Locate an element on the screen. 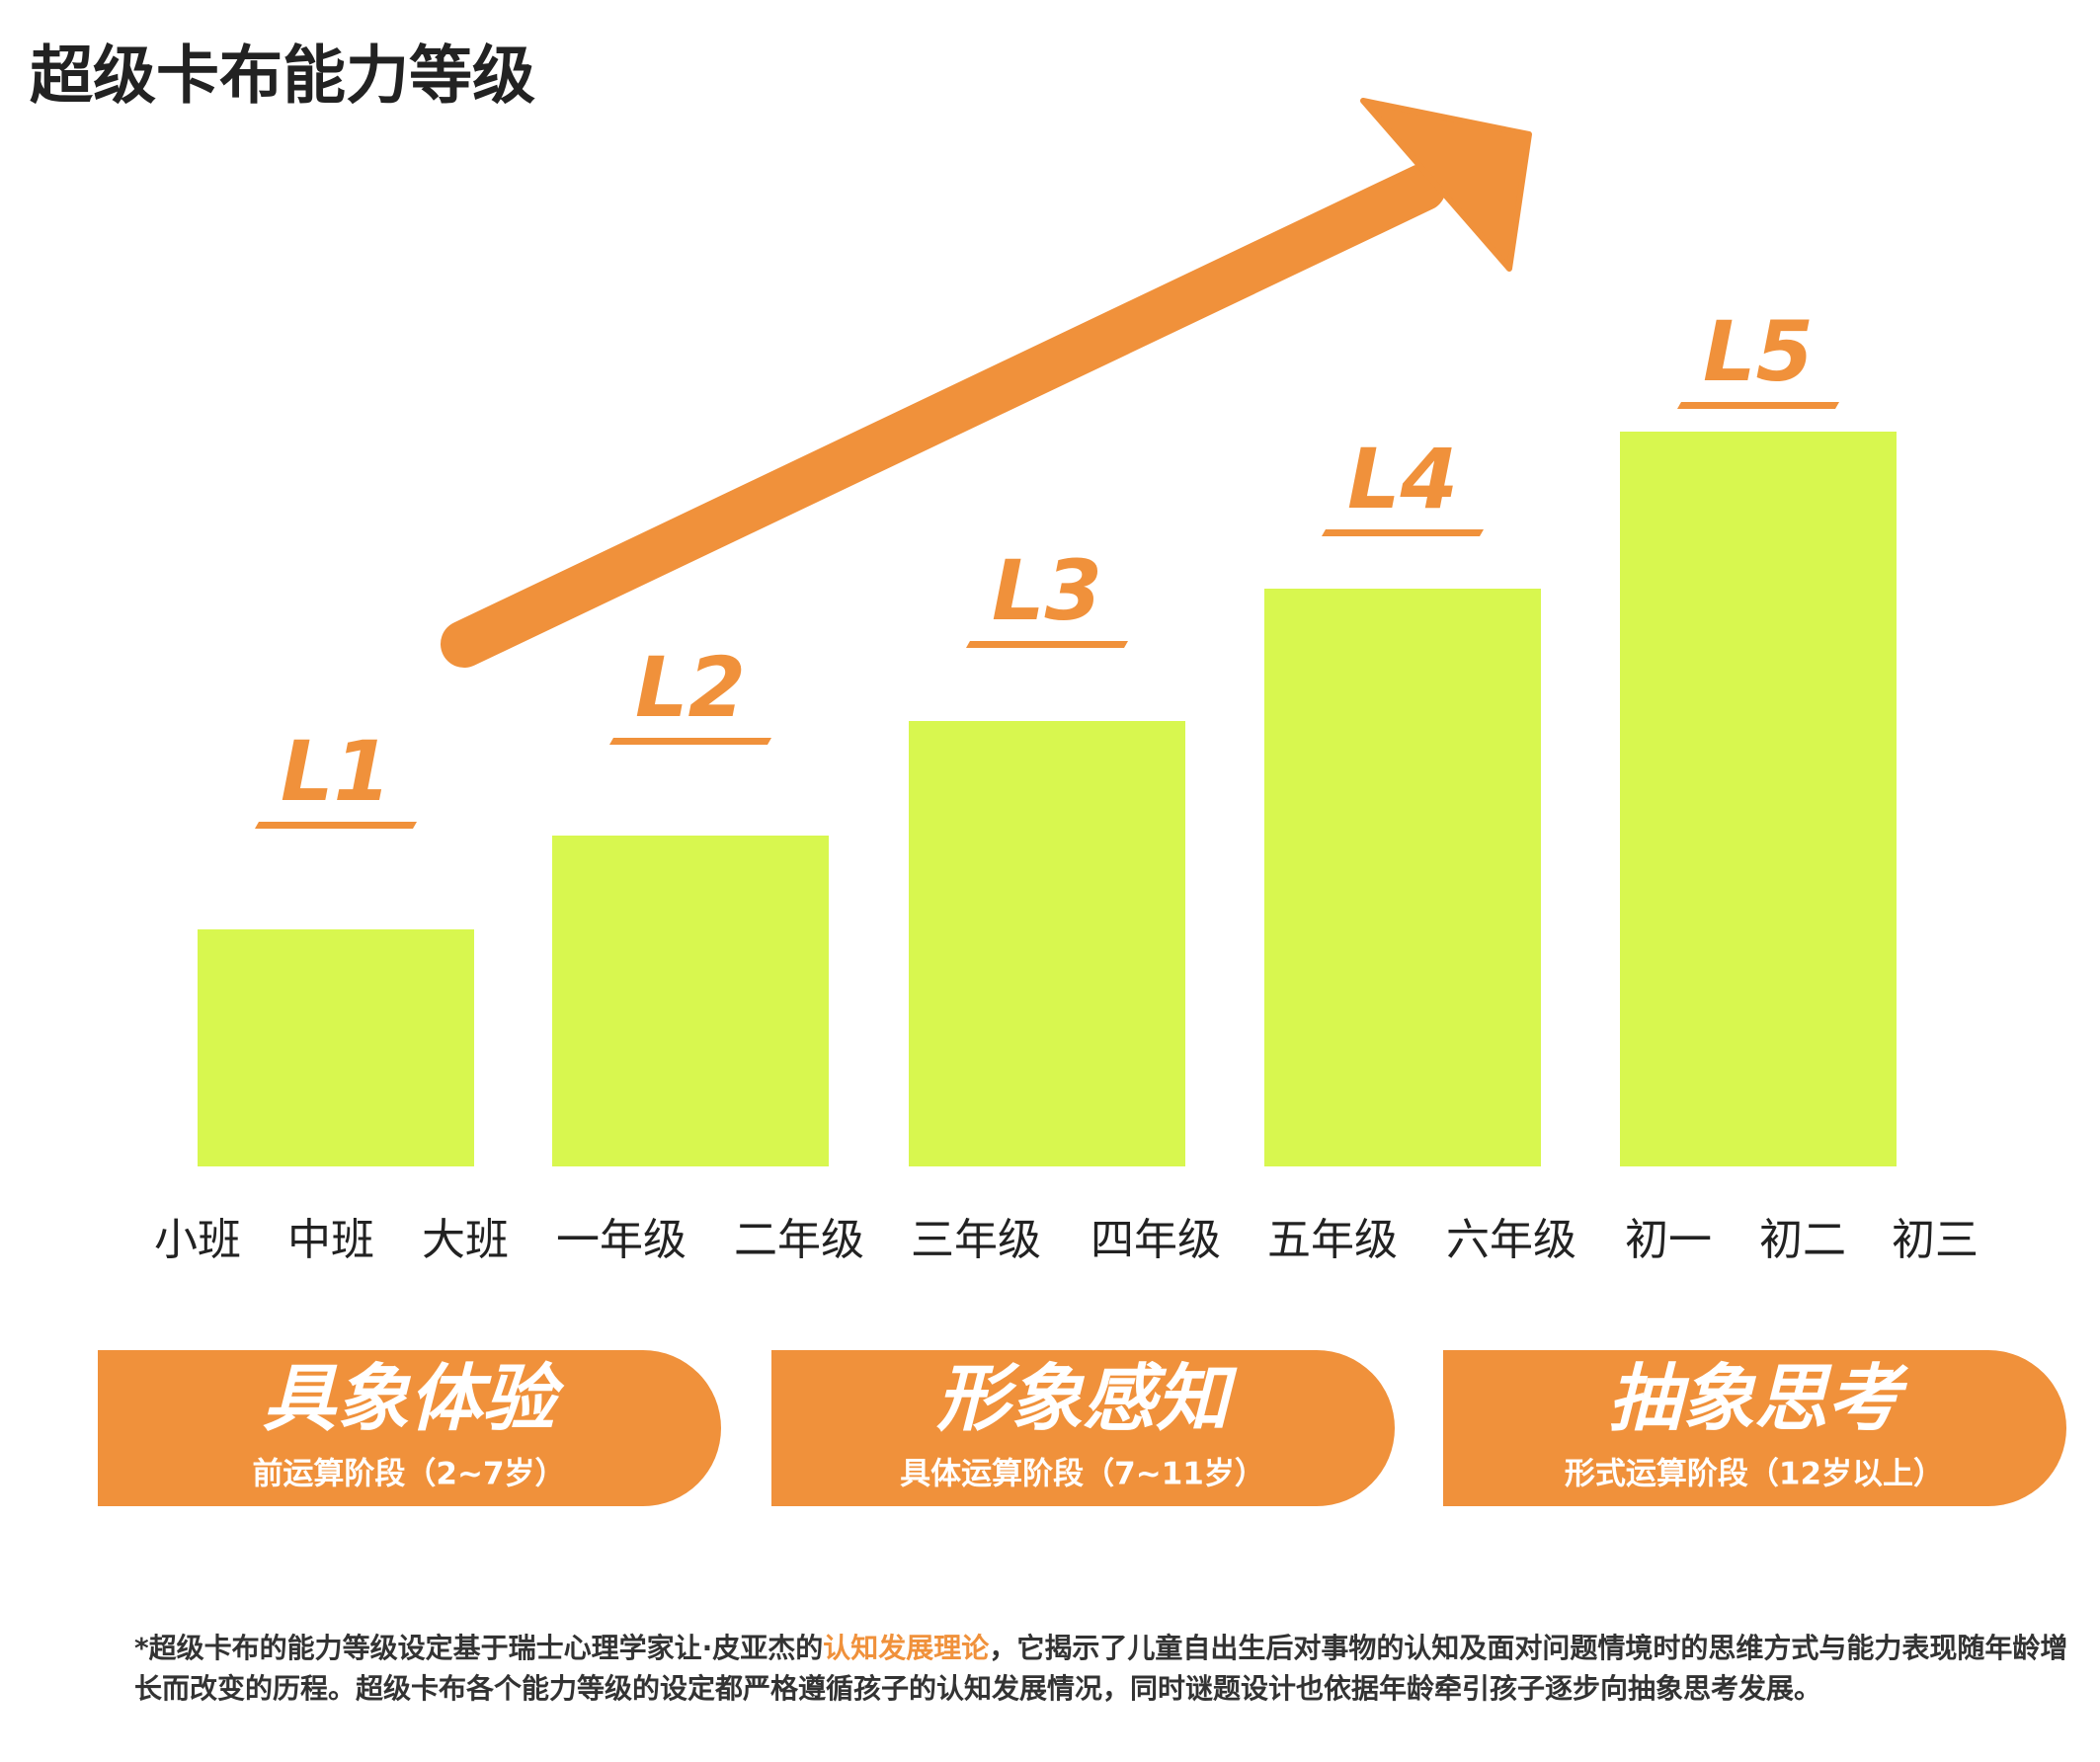 The width and height of the screenshot is (2100, 1762). grade-label: 一年级 is located at coordinates (621, 1240).